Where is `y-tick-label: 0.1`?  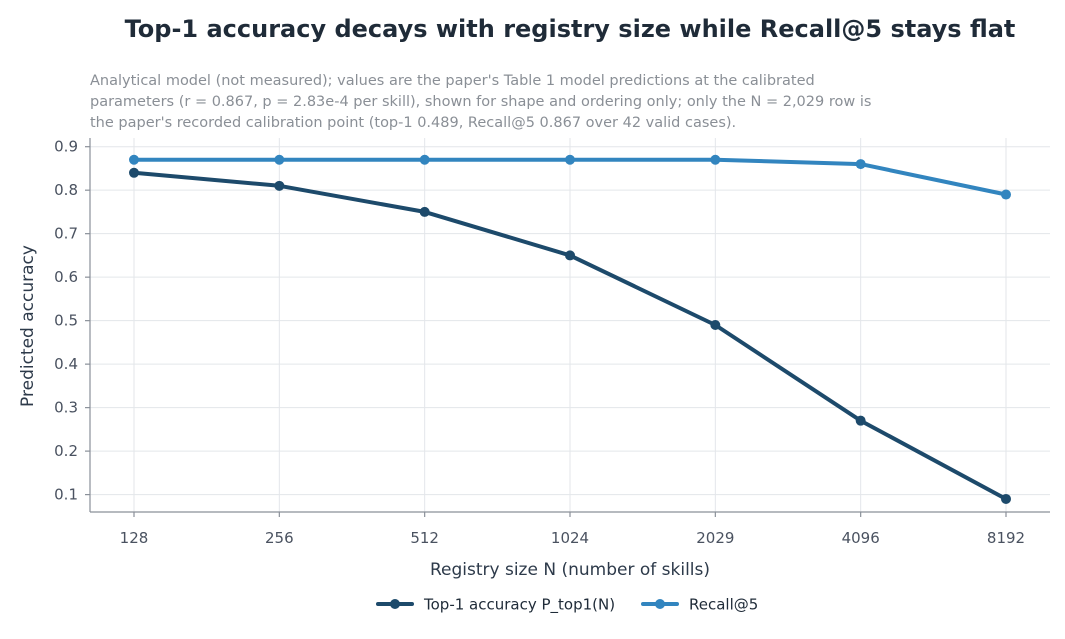
y-tick-label: 0.1 is located at coordinates (66, 495).